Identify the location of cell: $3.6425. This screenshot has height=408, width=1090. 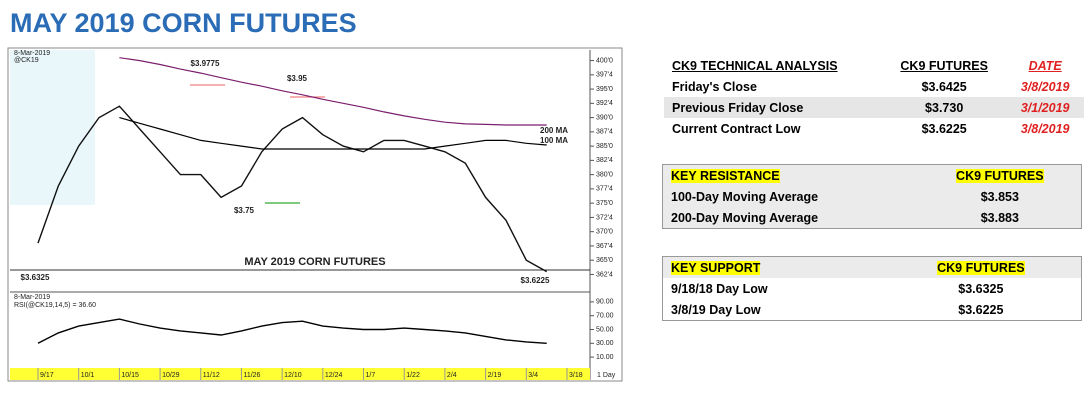
(944, 86).